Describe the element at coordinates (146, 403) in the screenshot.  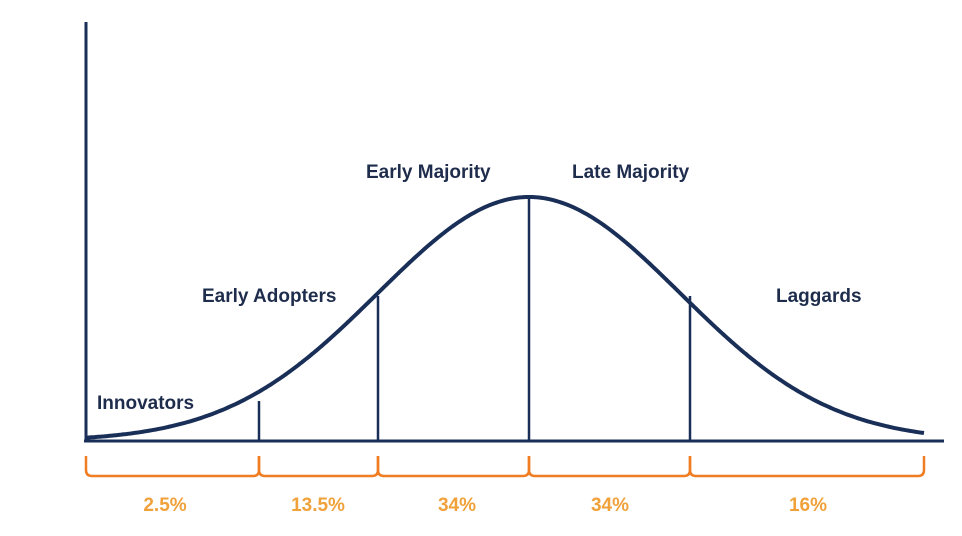
I see `label-innovators: Innovators` at that location.